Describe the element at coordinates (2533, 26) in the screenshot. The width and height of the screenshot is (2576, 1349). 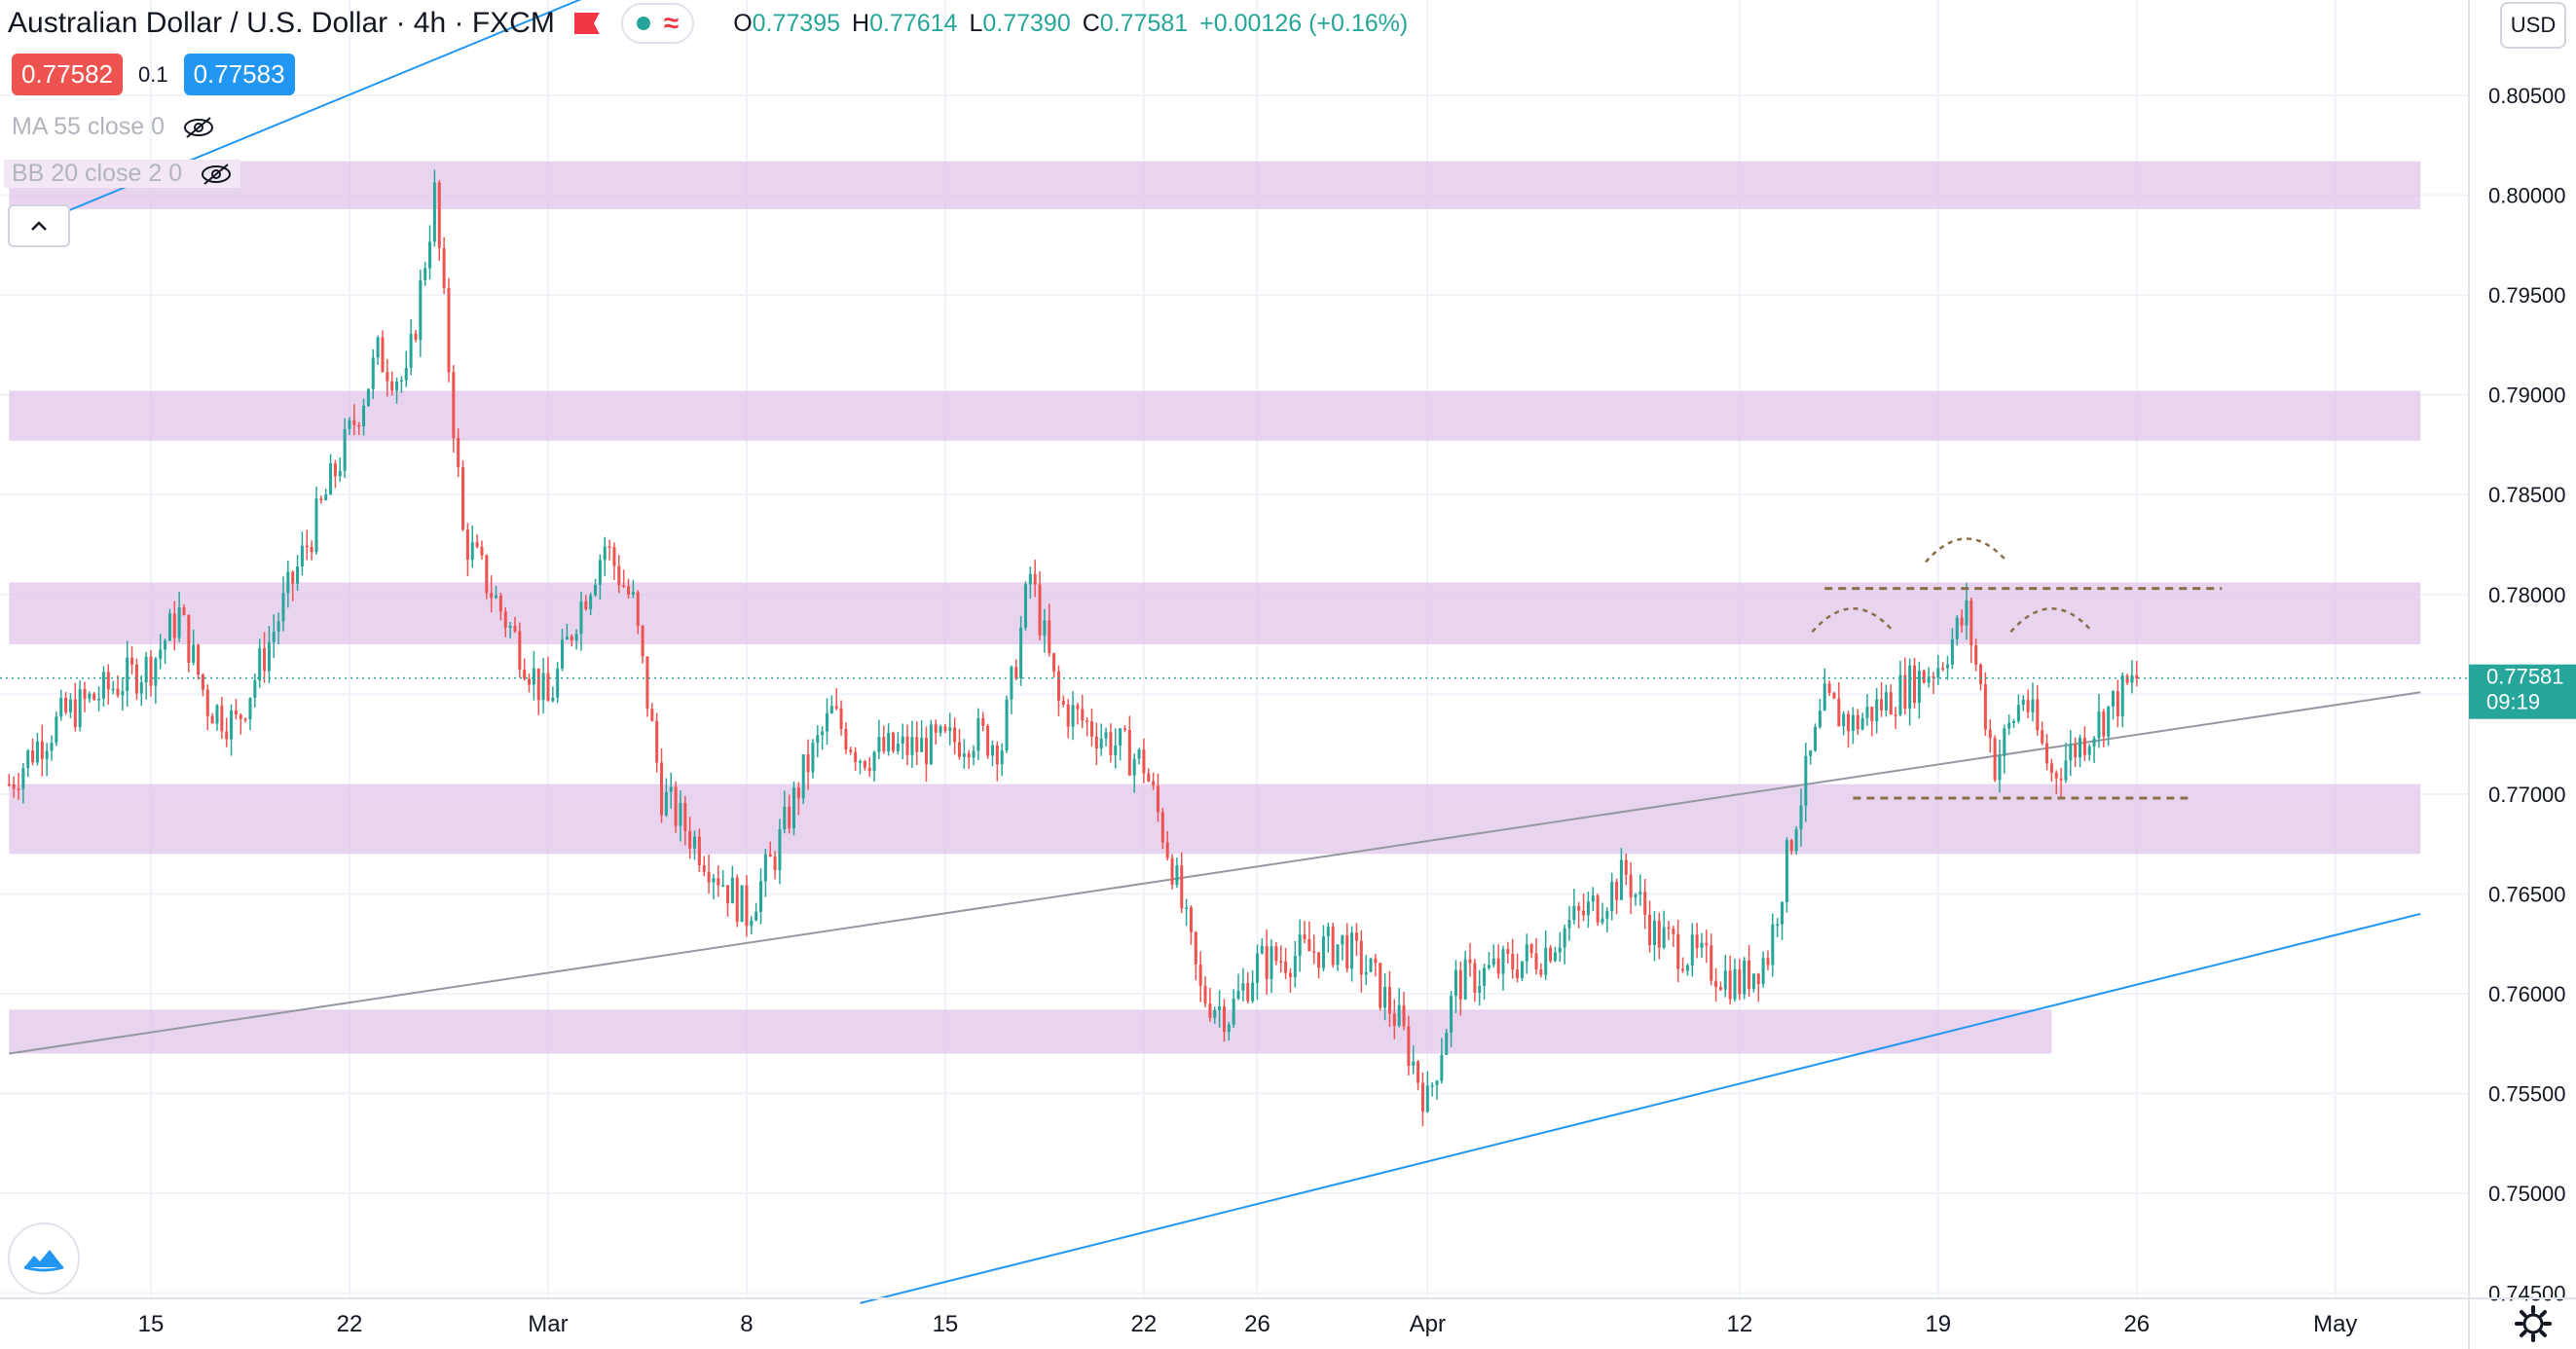
I see `currency-button: USD` at that location.